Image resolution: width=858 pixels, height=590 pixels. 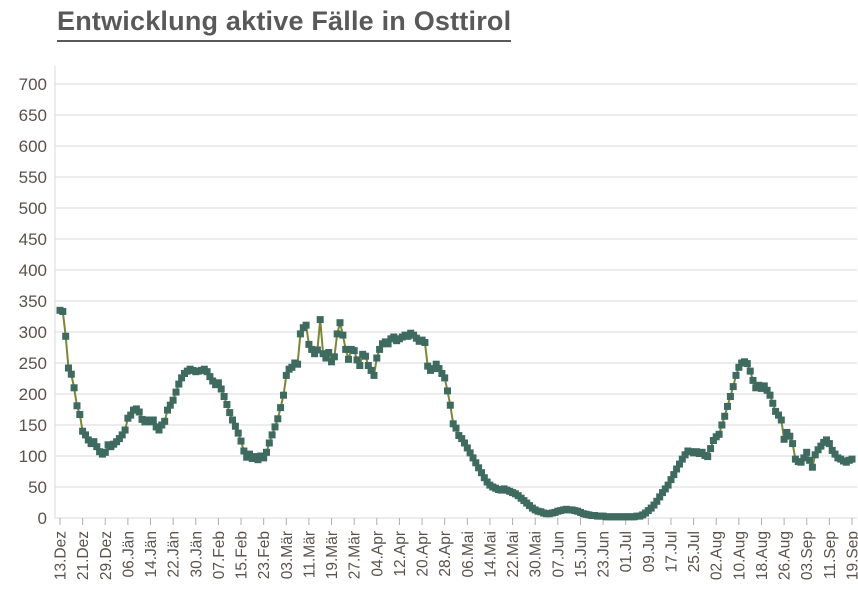 I want to click on y-axis-tick-label: 250, so click(x=33, y=363).